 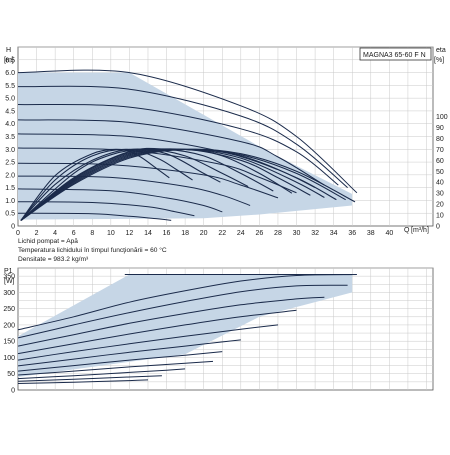 I want to click on p1-axis-ticks: 0 50 100 150 200 250 300 350, so click(x=9, y=334).